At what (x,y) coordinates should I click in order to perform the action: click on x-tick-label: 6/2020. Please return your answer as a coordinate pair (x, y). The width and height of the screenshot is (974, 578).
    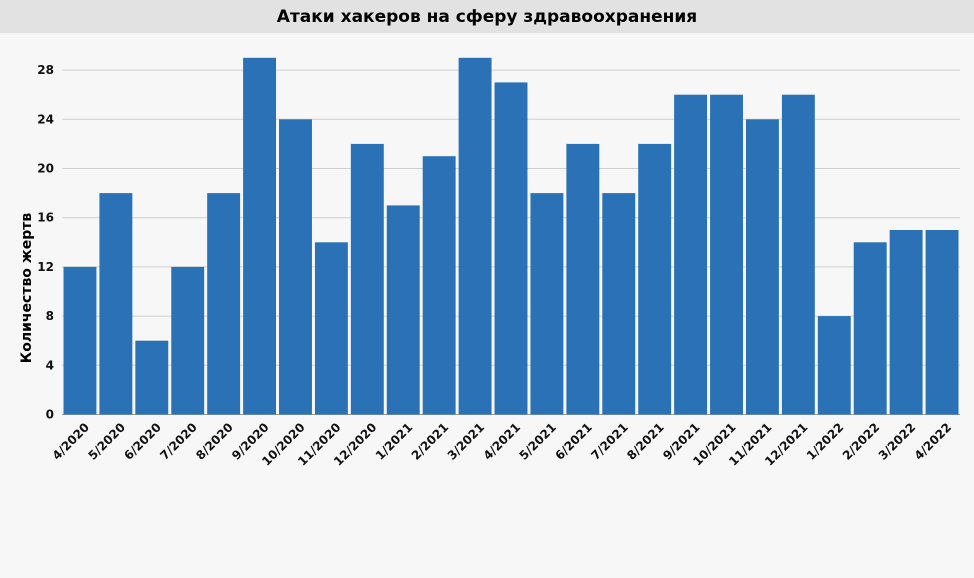
    Looking at the image, I should click on (142, 441).